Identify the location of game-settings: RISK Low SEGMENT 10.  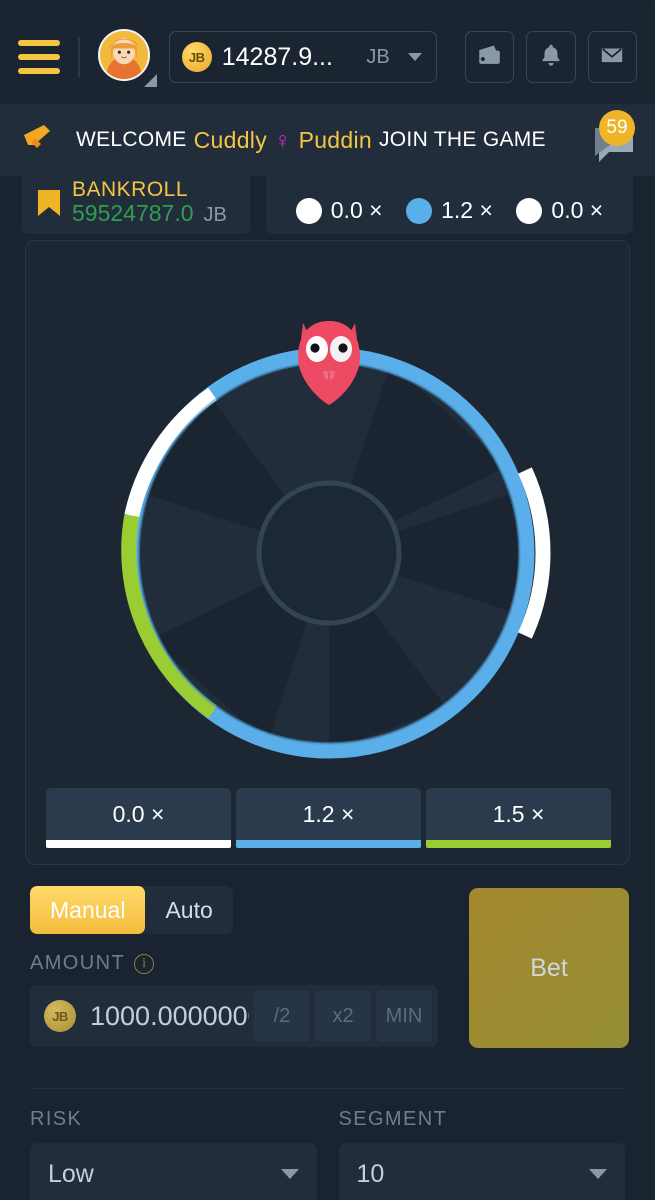
(327, 1154).